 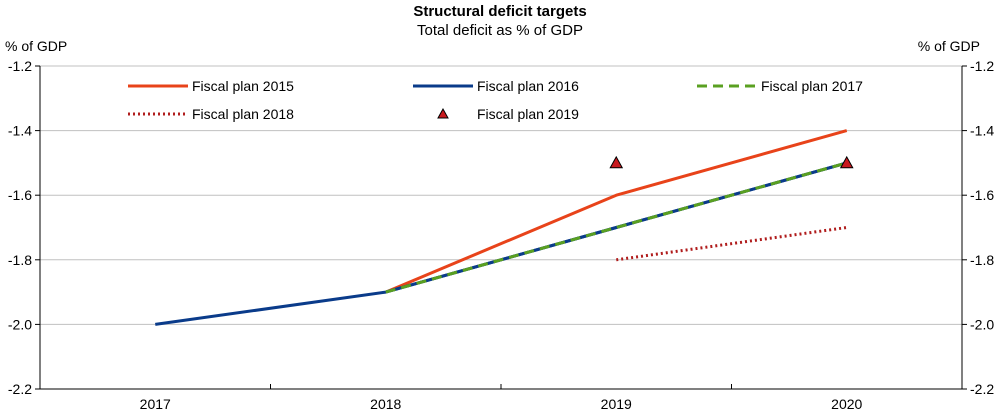 What do you see at coordinates (20, 66) in the screenshot?
I see `y-tick-label-left: -1.2` at bounding box center [20, 66].